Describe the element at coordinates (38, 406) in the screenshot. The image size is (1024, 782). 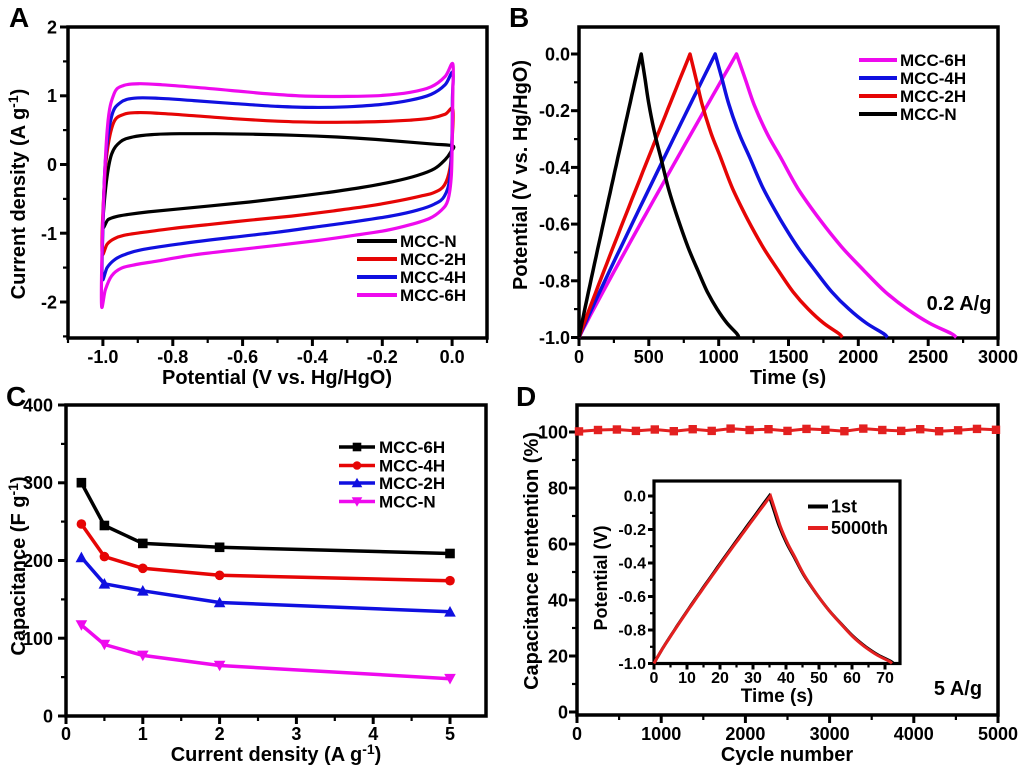
I see `svg-text: 400` at that location.